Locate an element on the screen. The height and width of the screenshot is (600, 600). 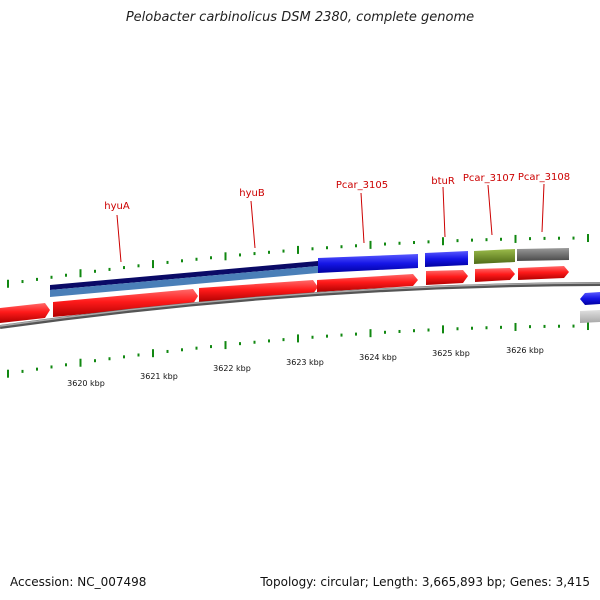
cds-bar-pcar3107 is located at coordinates (494, 256).